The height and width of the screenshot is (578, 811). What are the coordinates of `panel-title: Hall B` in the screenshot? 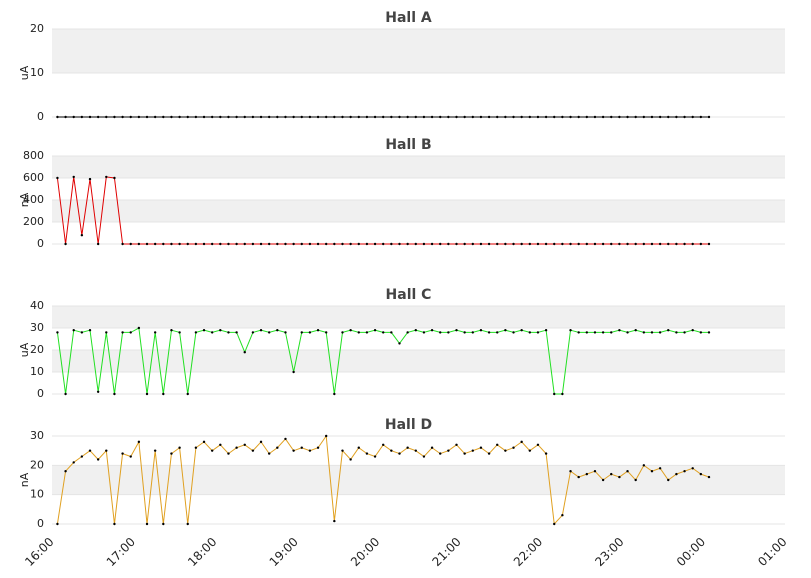 It's located at (408, 145).